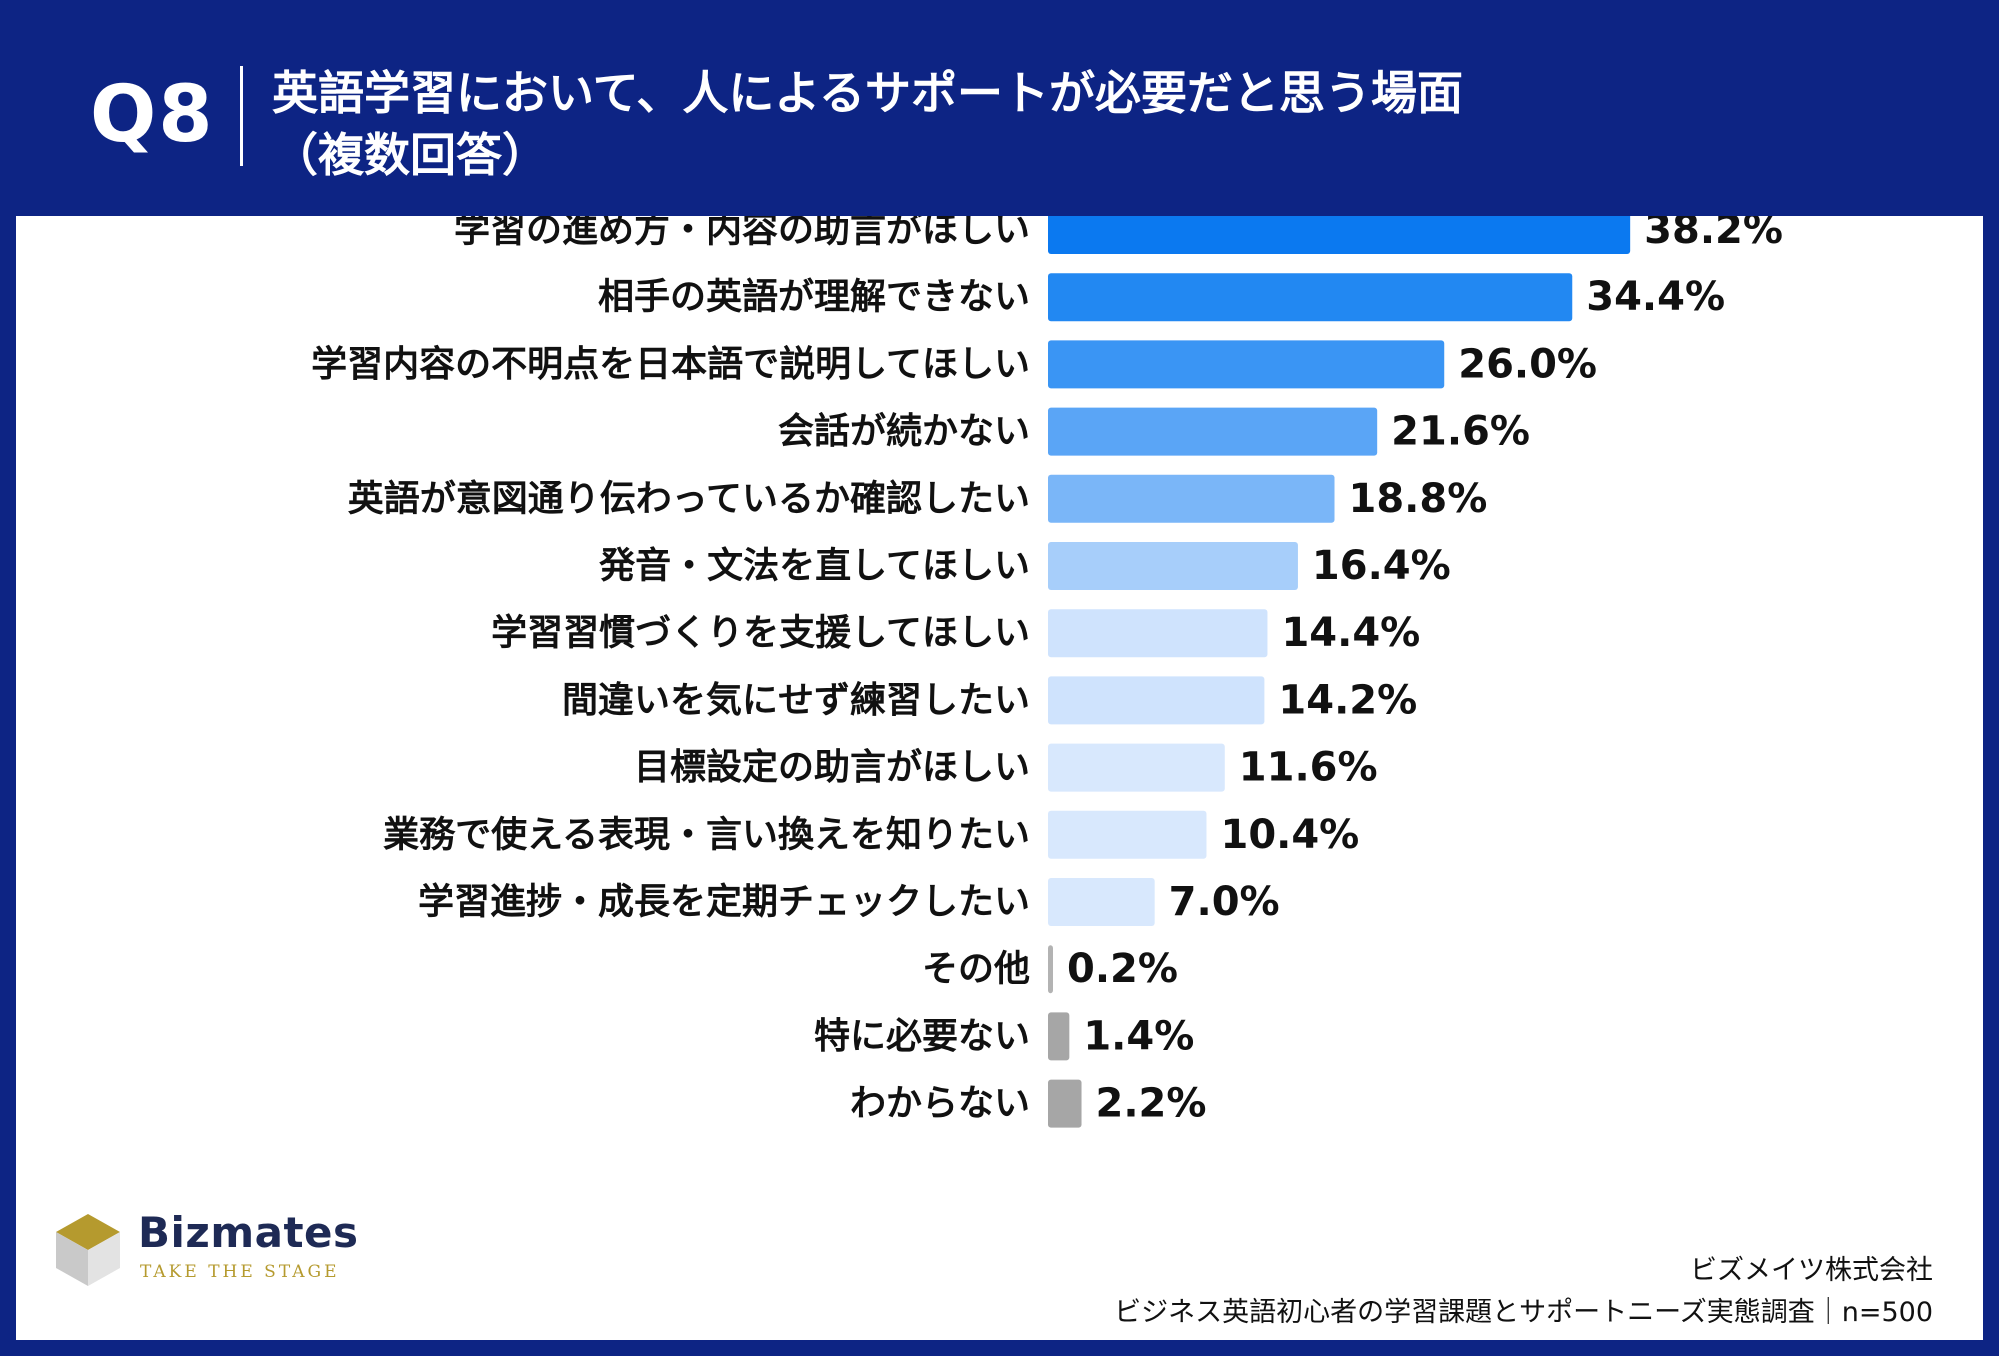  I want to click on value-label: 26.0%, so click(1527, 364).